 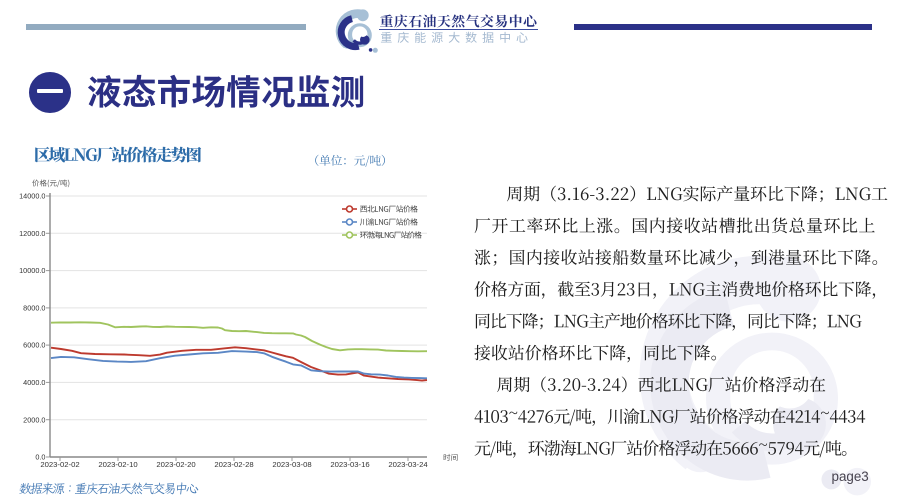 I want to click on svg-text: 2023-03-16, so click(x=349, y=464).